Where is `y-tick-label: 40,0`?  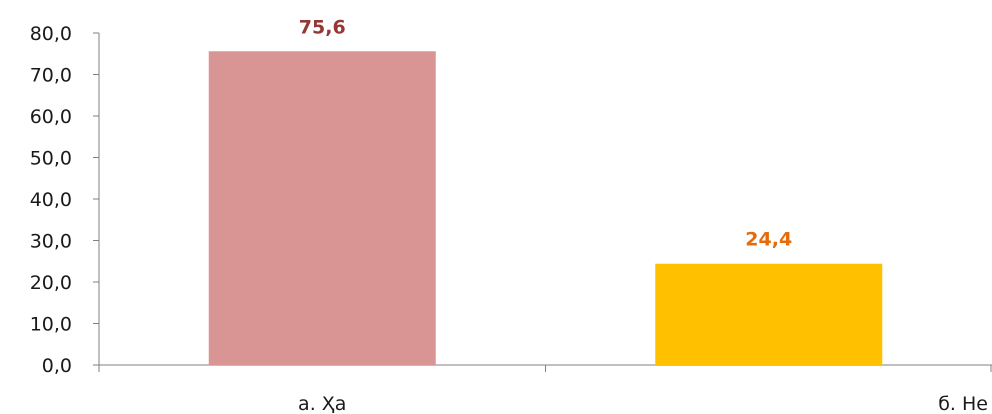 y-tick-label: 40,0 is located at coordinates (51, 200).